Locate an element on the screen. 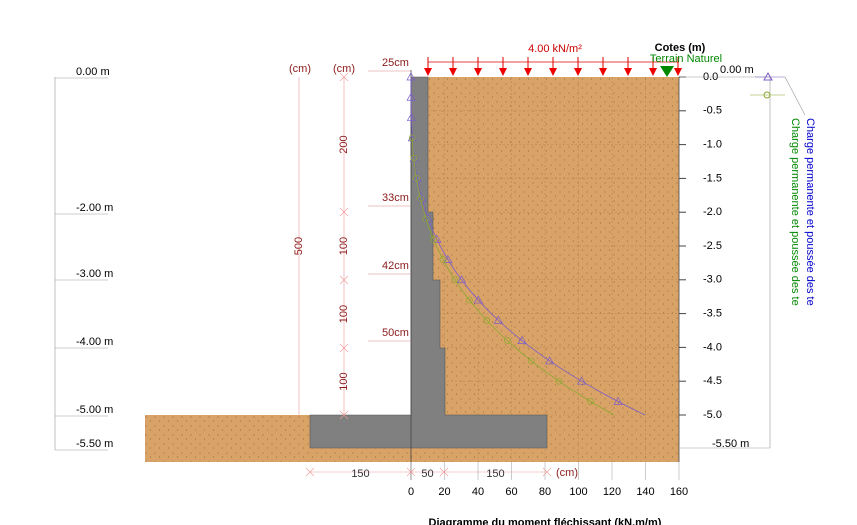  elevation-label: -2.00 m is located at coordinates (94, 208).